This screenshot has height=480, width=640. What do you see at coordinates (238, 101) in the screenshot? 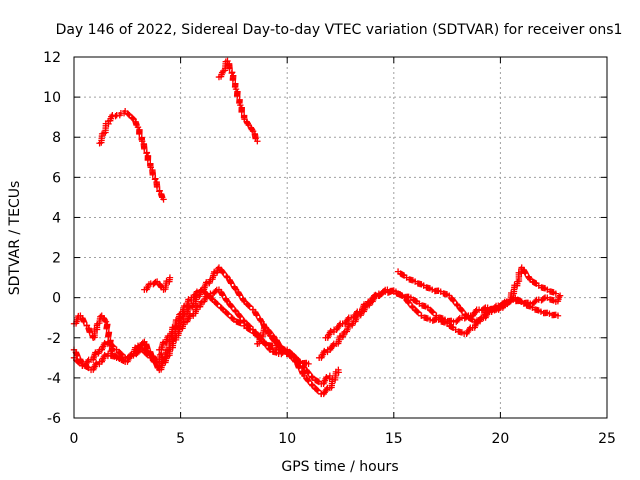
I see `series-arc-b` at bounding box center [238, 101].